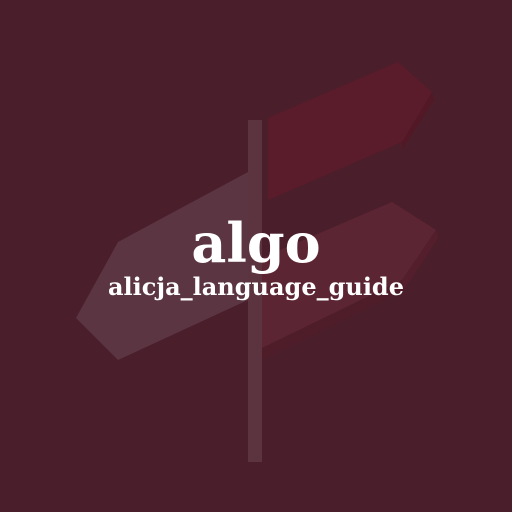 This screenshot has height=512, width=512. I want to click on cover-title: algo, so click(256, 243).